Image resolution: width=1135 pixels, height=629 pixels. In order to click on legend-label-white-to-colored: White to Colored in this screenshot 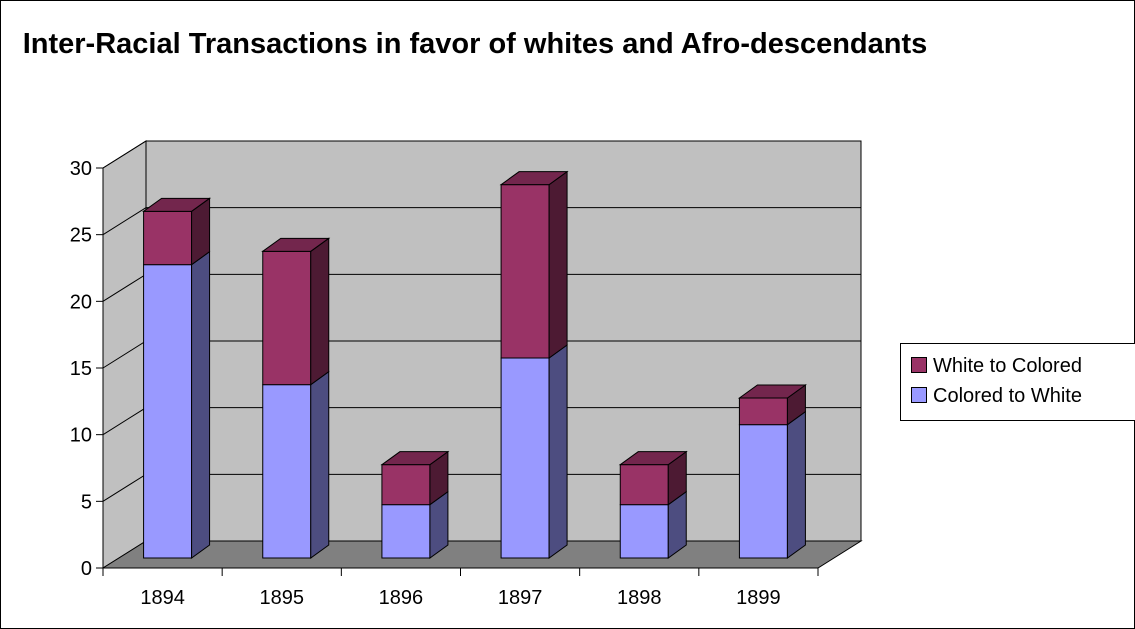, I will do `click(1007, 366)`.